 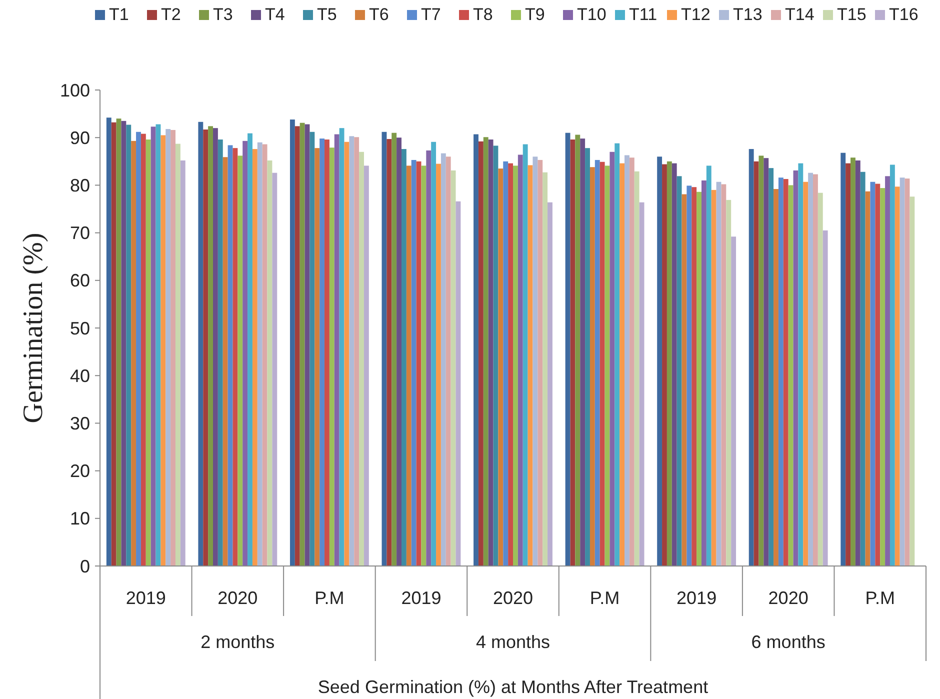 What do you see at coordinates (80, 376) in the screenshot?
I see `y-tick-label: 40` at bounding box center [80, 376].